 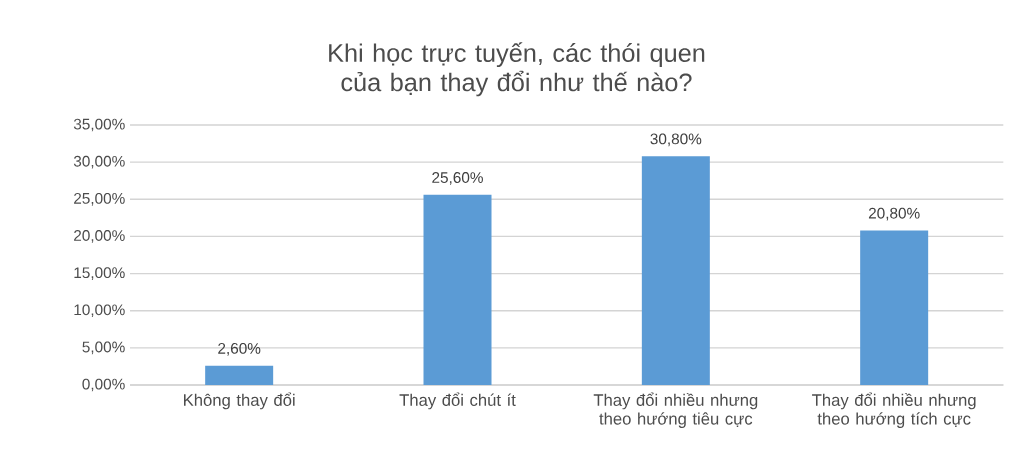 What do you see at coordinates (457, 401) in the screenshot?
I see `x-tick-label: Thay đổi chút ít` at bounding box center [457, 401].